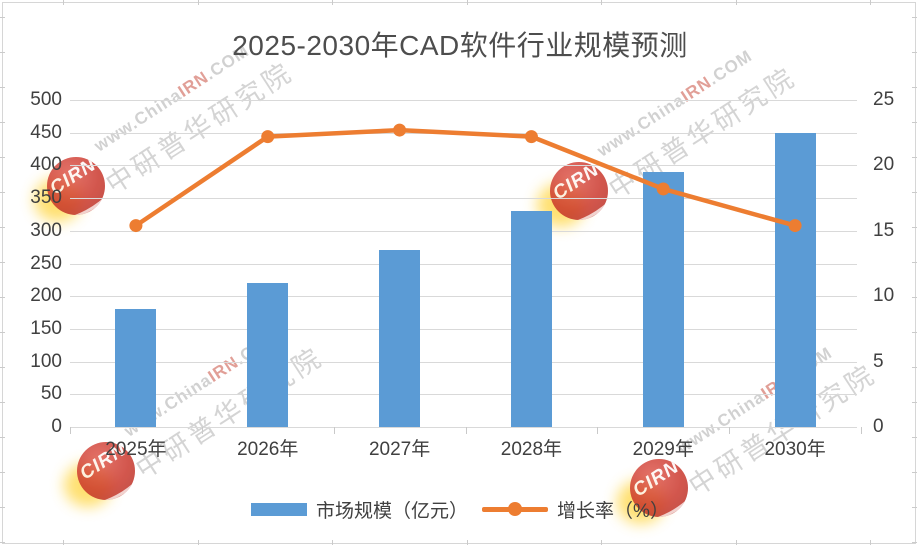 This screenshot has width=920, height=550. I want to click on x-axis-label: 2025年, so click(136, 449).